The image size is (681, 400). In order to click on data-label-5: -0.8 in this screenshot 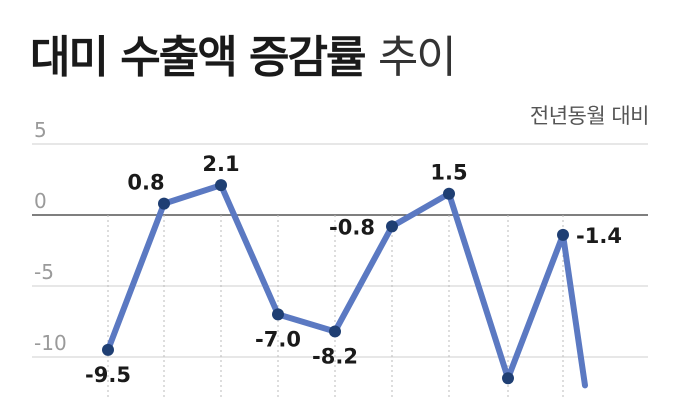, I will do `click(352, 227)`.